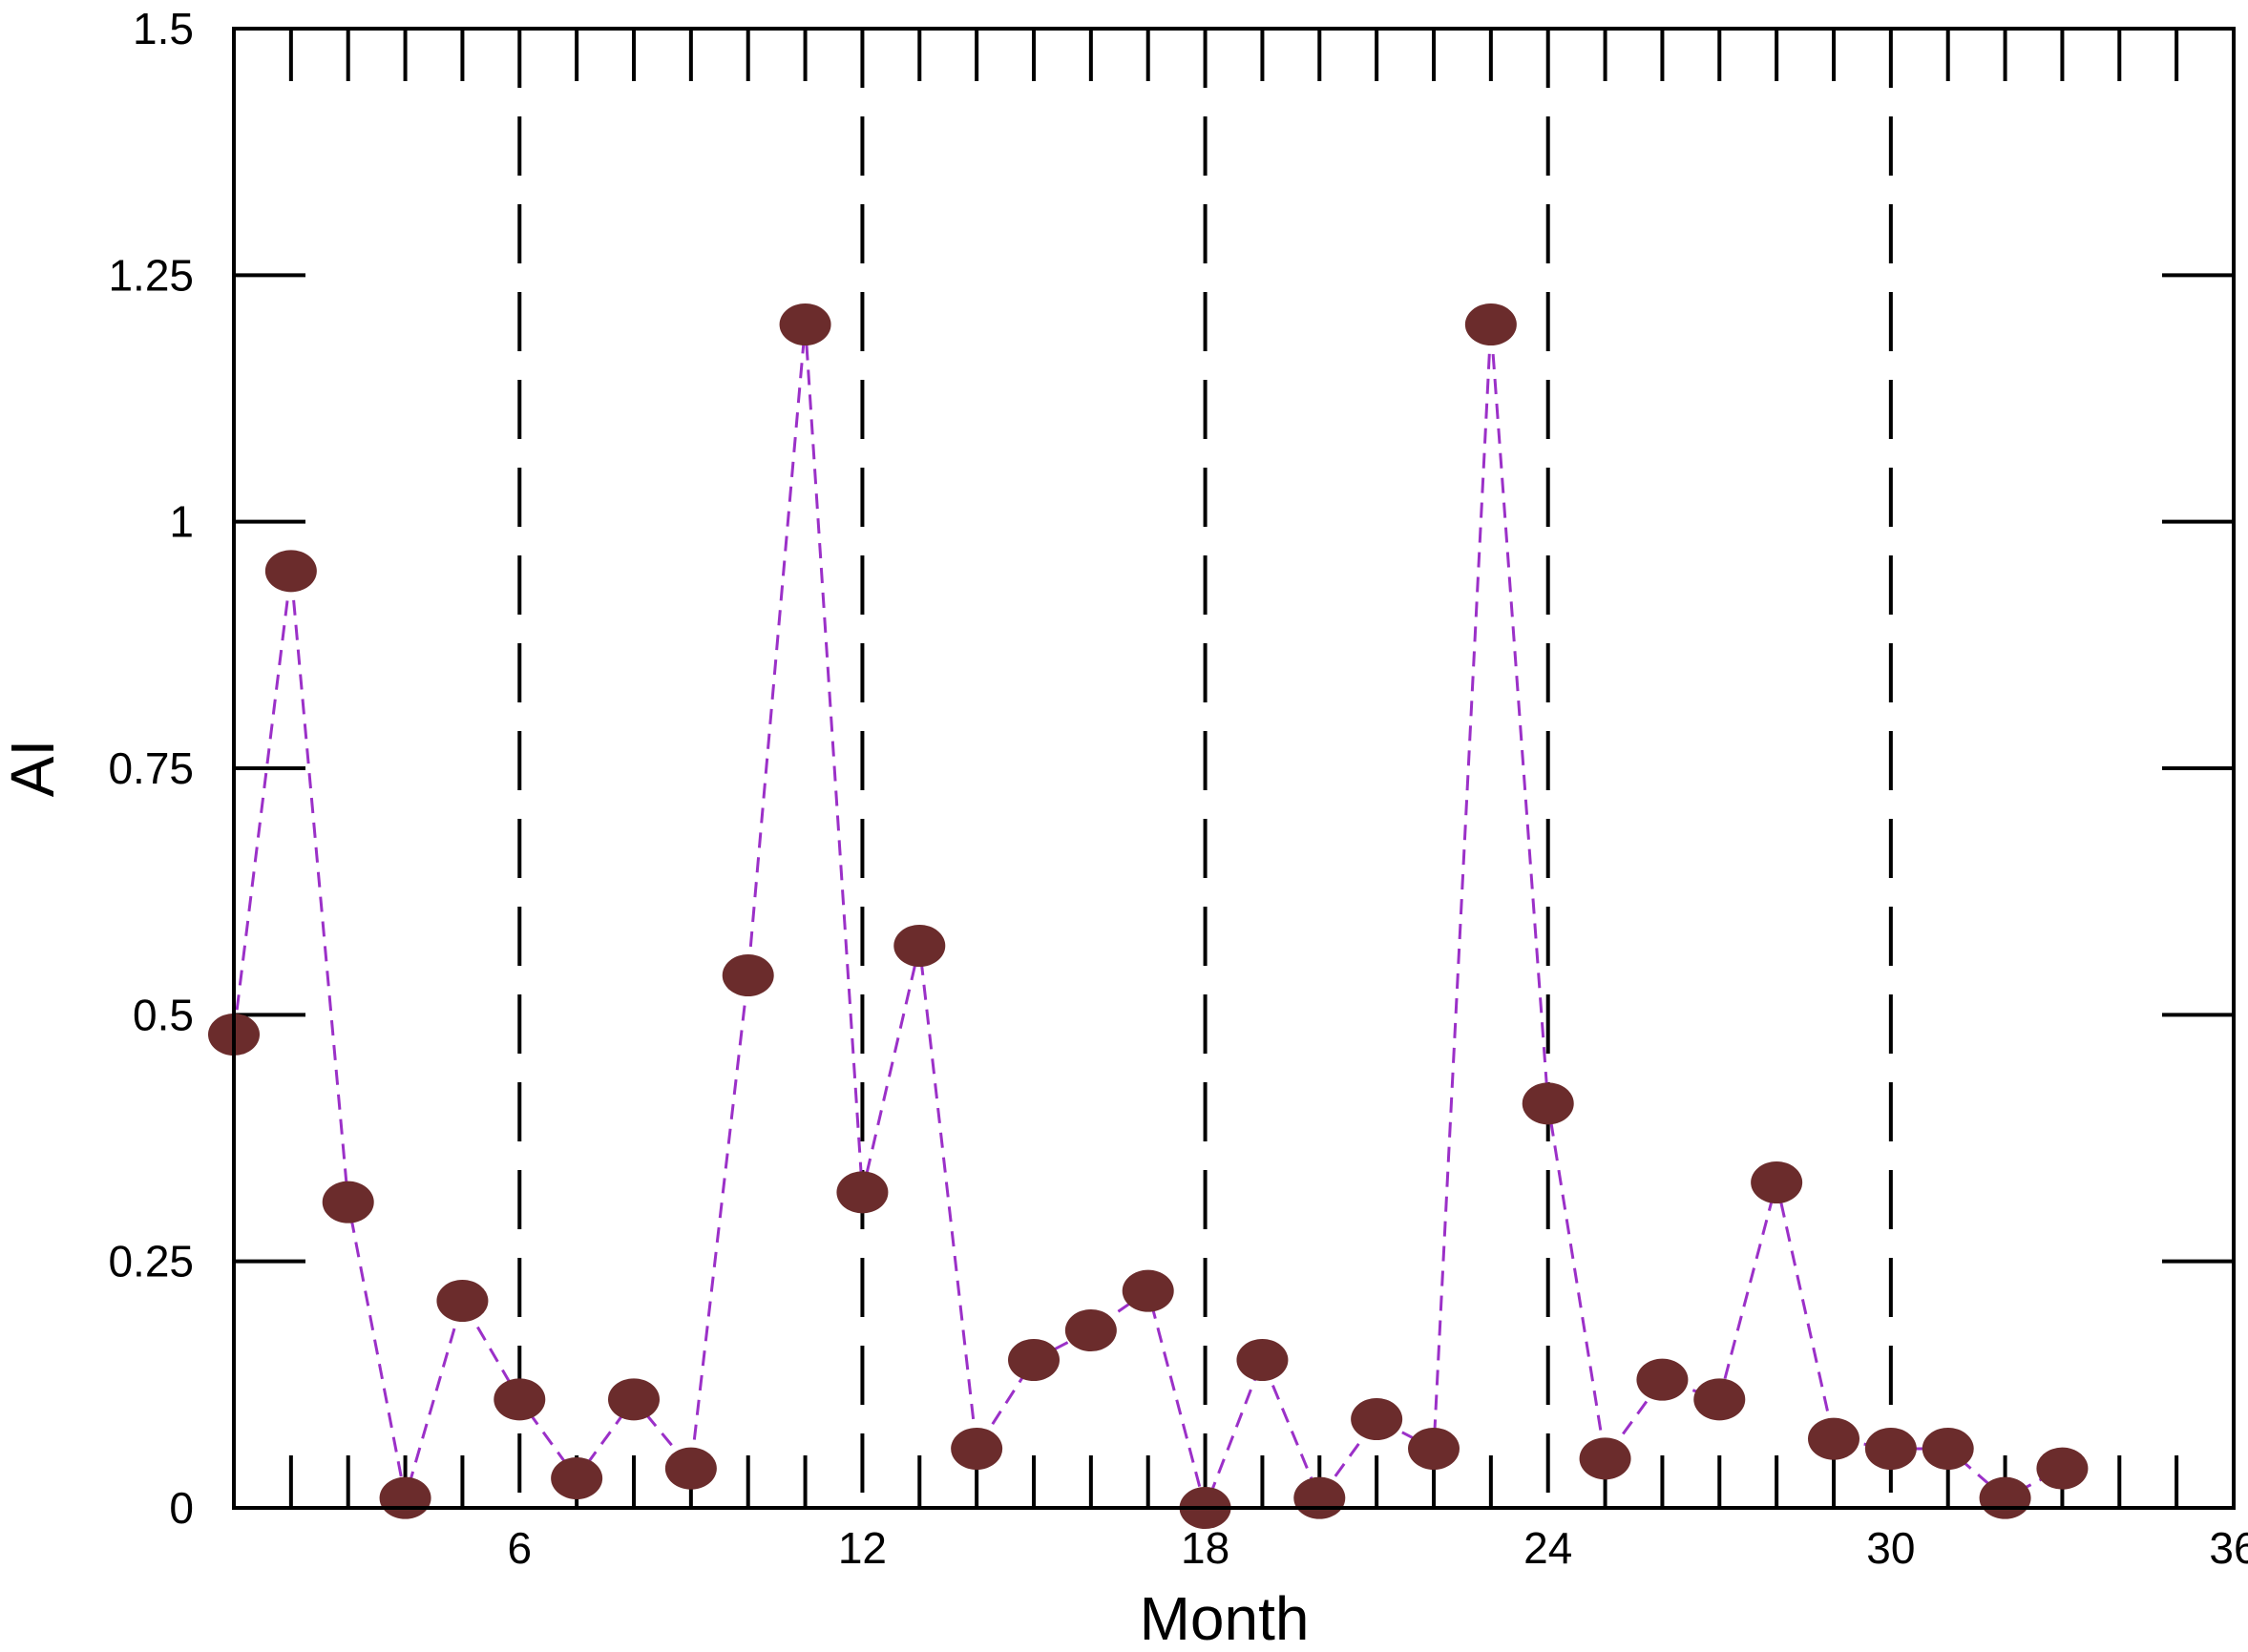  Describe the element at coordinates (2228, 1548) in the screenshot. I see `x-tick-label-36: 36` at that location.